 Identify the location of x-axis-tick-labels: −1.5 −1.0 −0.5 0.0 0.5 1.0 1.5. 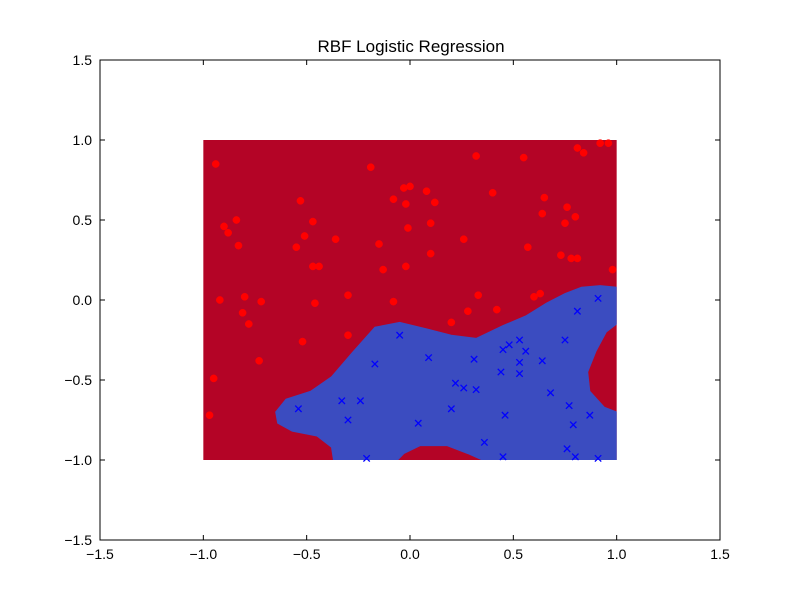
(408, 554).